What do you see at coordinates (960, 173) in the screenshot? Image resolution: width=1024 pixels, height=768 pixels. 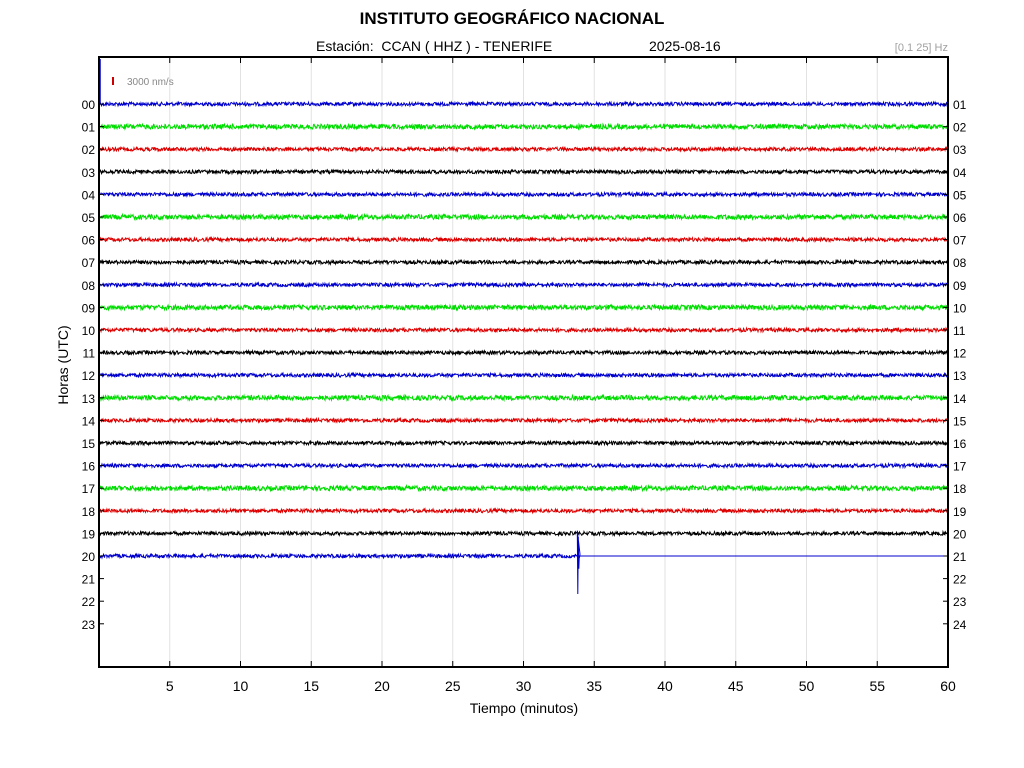 I see `y-tick-label-right: 04` at bounding box center [960, 173].